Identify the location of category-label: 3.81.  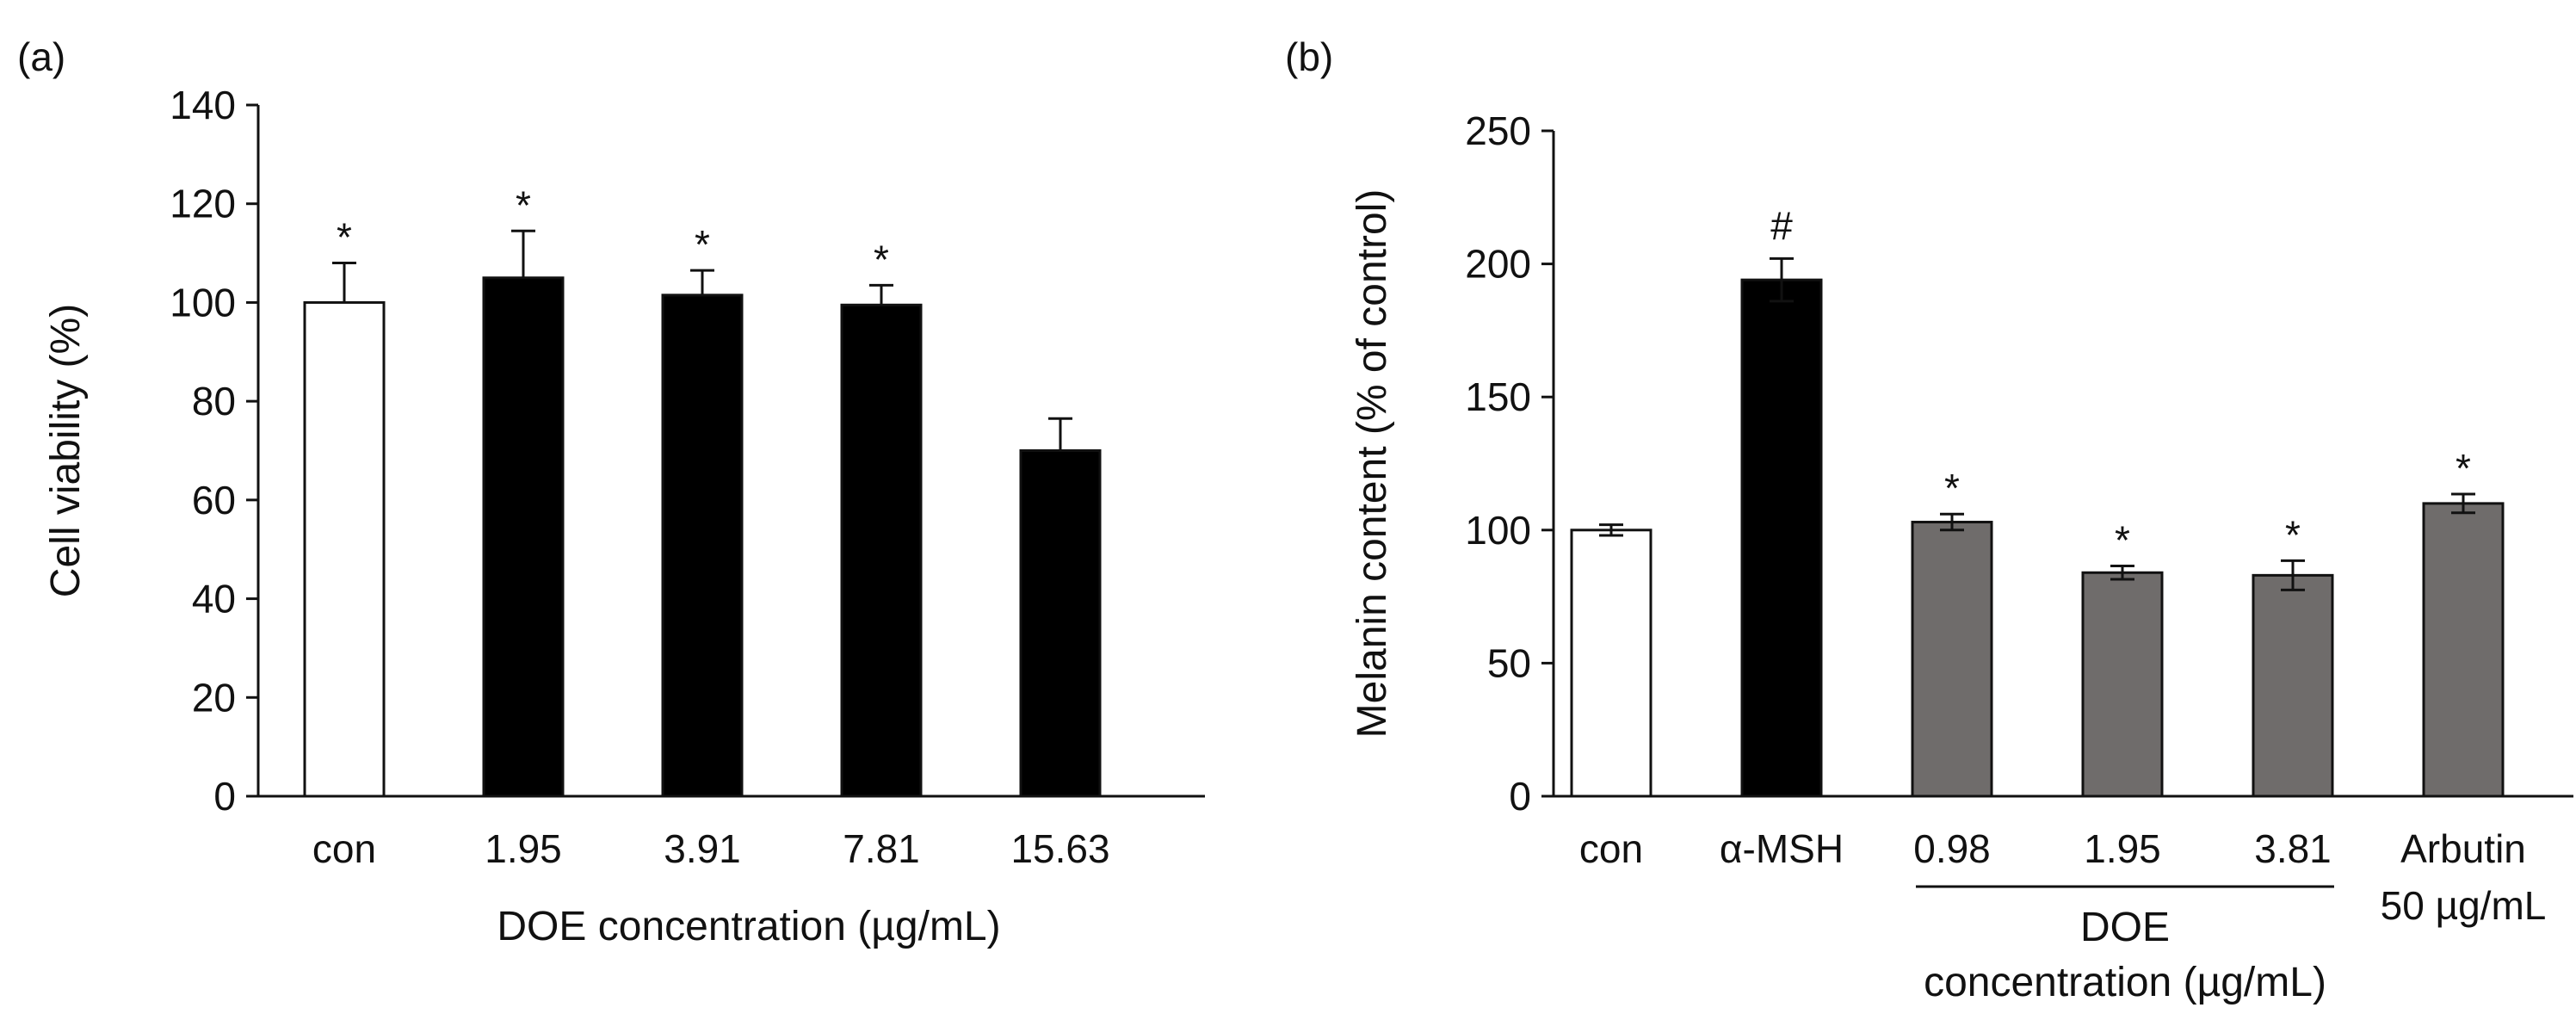
(2293, 849).